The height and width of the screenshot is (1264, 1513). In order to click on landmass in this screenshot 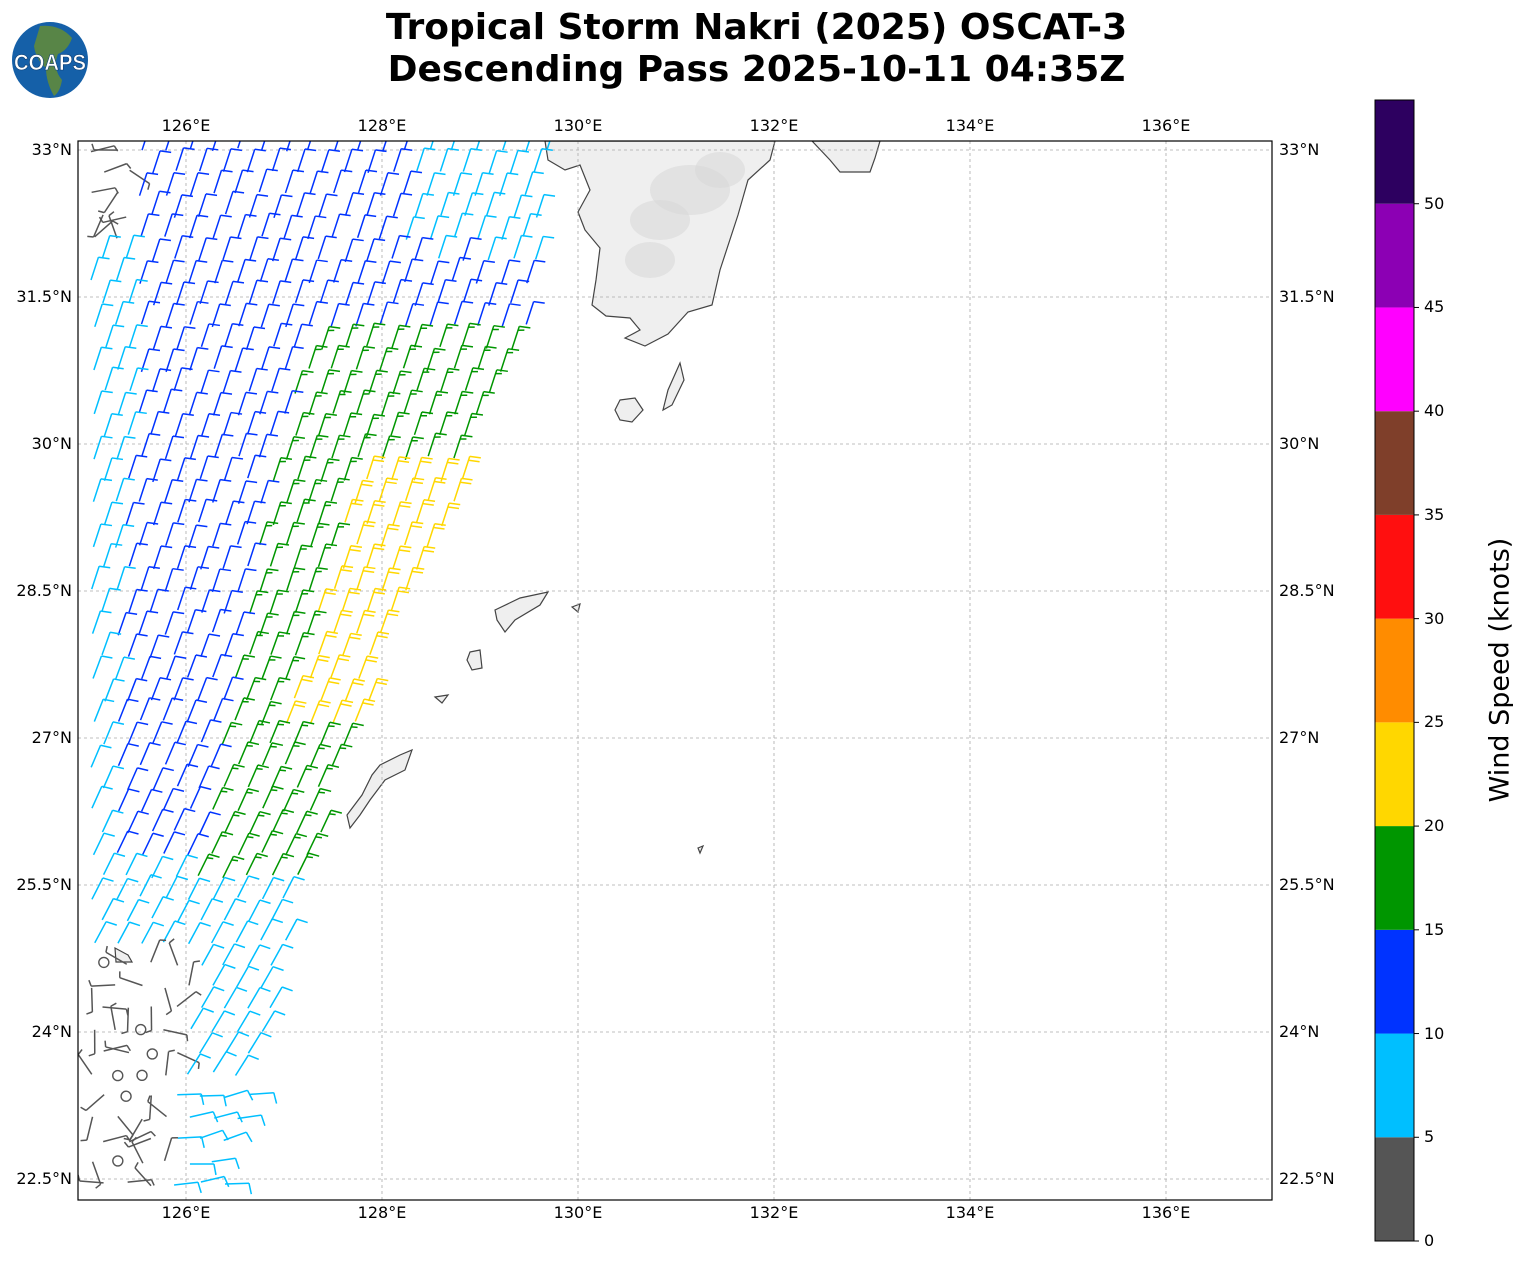, I will do `click(124, 954)`.